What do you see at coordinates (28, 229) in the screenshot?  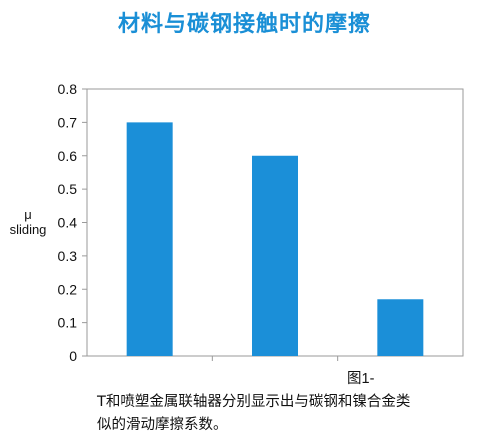 I see `y-axis-label-text: sliding` at bounding box center [28, 229].